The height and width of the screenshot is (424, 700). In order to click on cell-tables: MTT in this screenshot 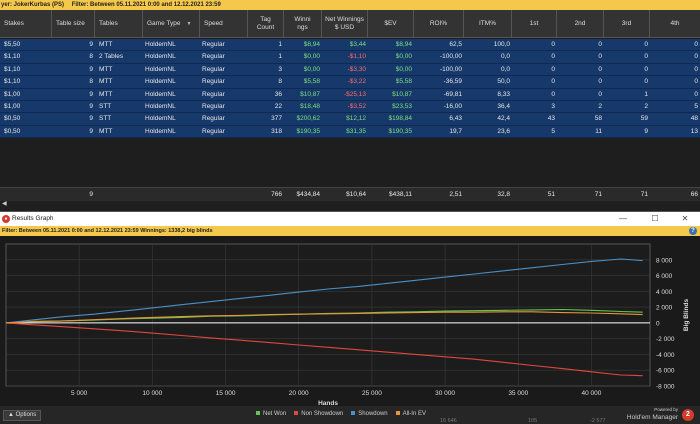, I will do `click(106, 94)`.